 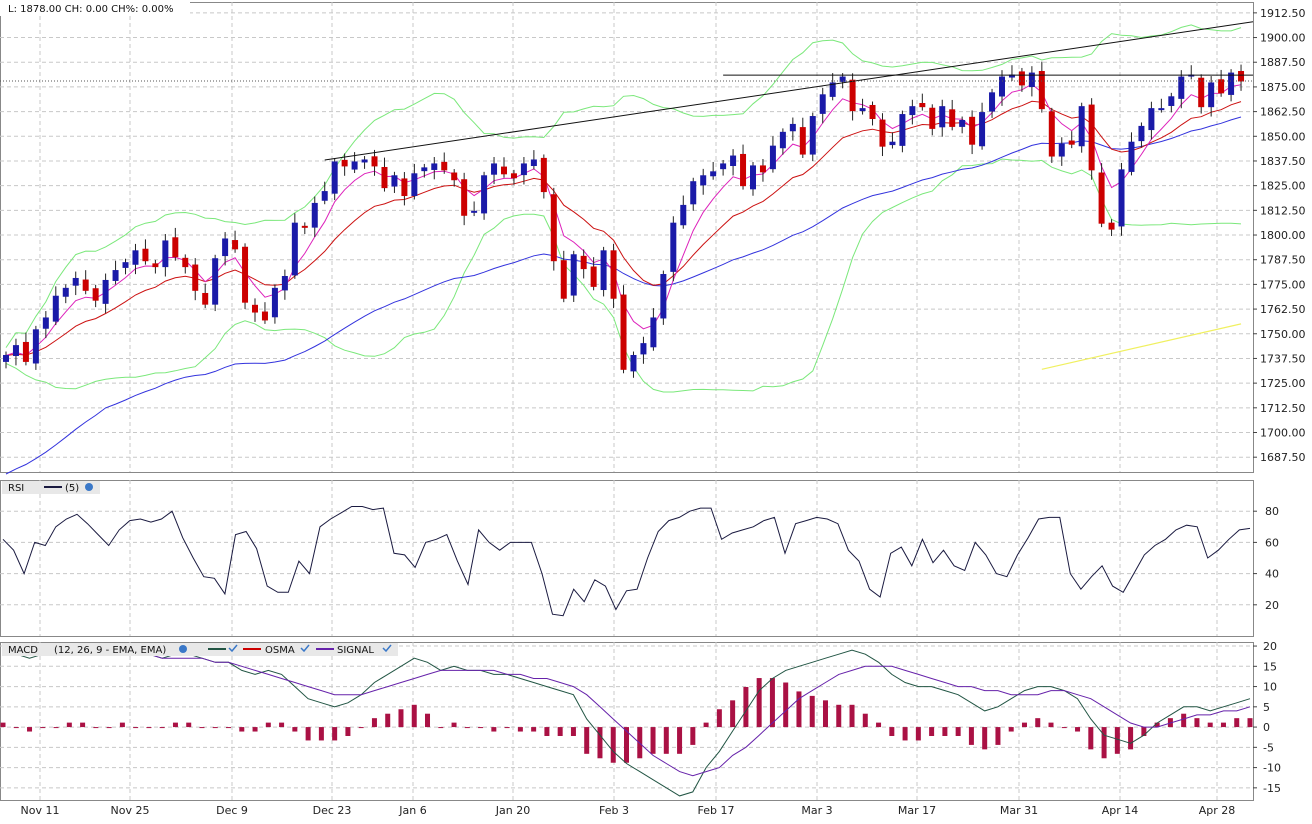 I want to click on price-tick-label: 1700.00, so click(x=1283, y=433).